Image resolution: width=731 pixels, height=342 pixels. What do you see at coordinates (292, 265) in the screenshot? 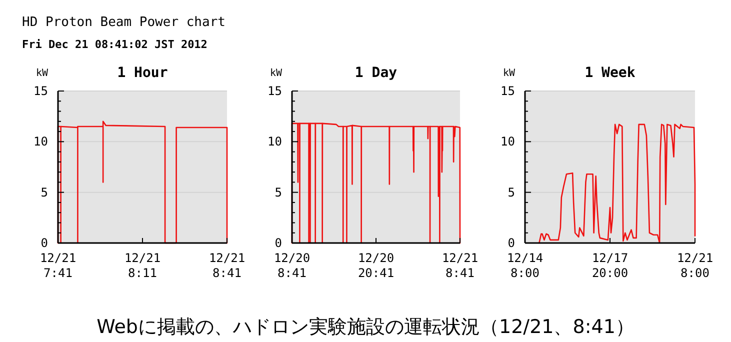
I see `x-tick-label: 12/20 8:41` at bounding box center [292, 265].